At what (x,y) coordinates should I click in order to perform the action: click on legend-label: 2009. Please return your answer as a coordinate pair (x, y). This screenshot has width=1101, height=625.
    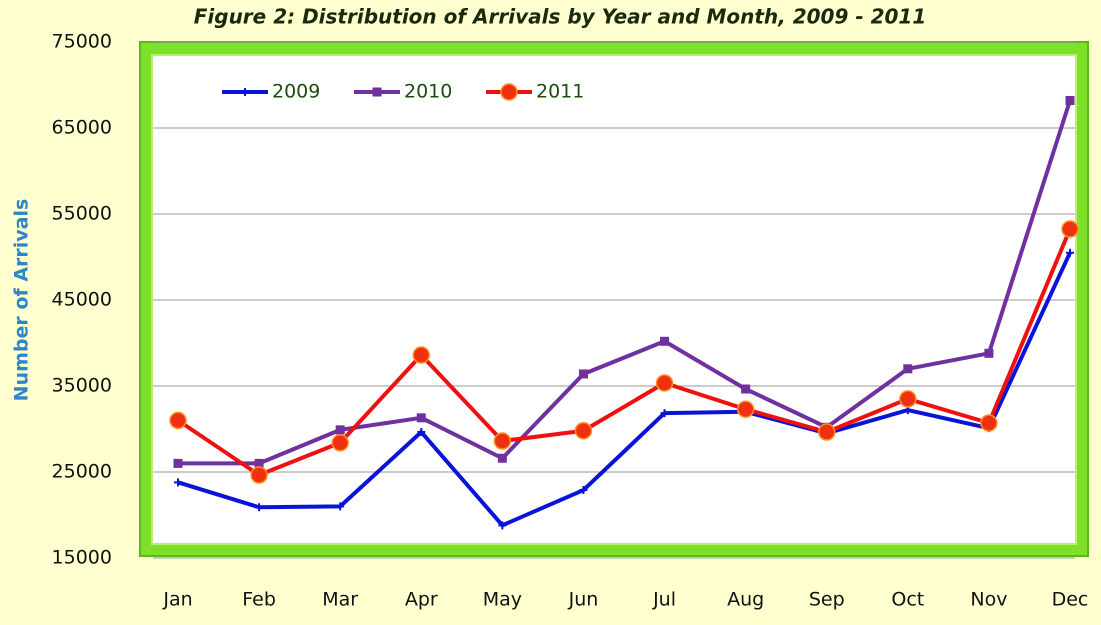
    Looking at the image, I should click on (296, 92).